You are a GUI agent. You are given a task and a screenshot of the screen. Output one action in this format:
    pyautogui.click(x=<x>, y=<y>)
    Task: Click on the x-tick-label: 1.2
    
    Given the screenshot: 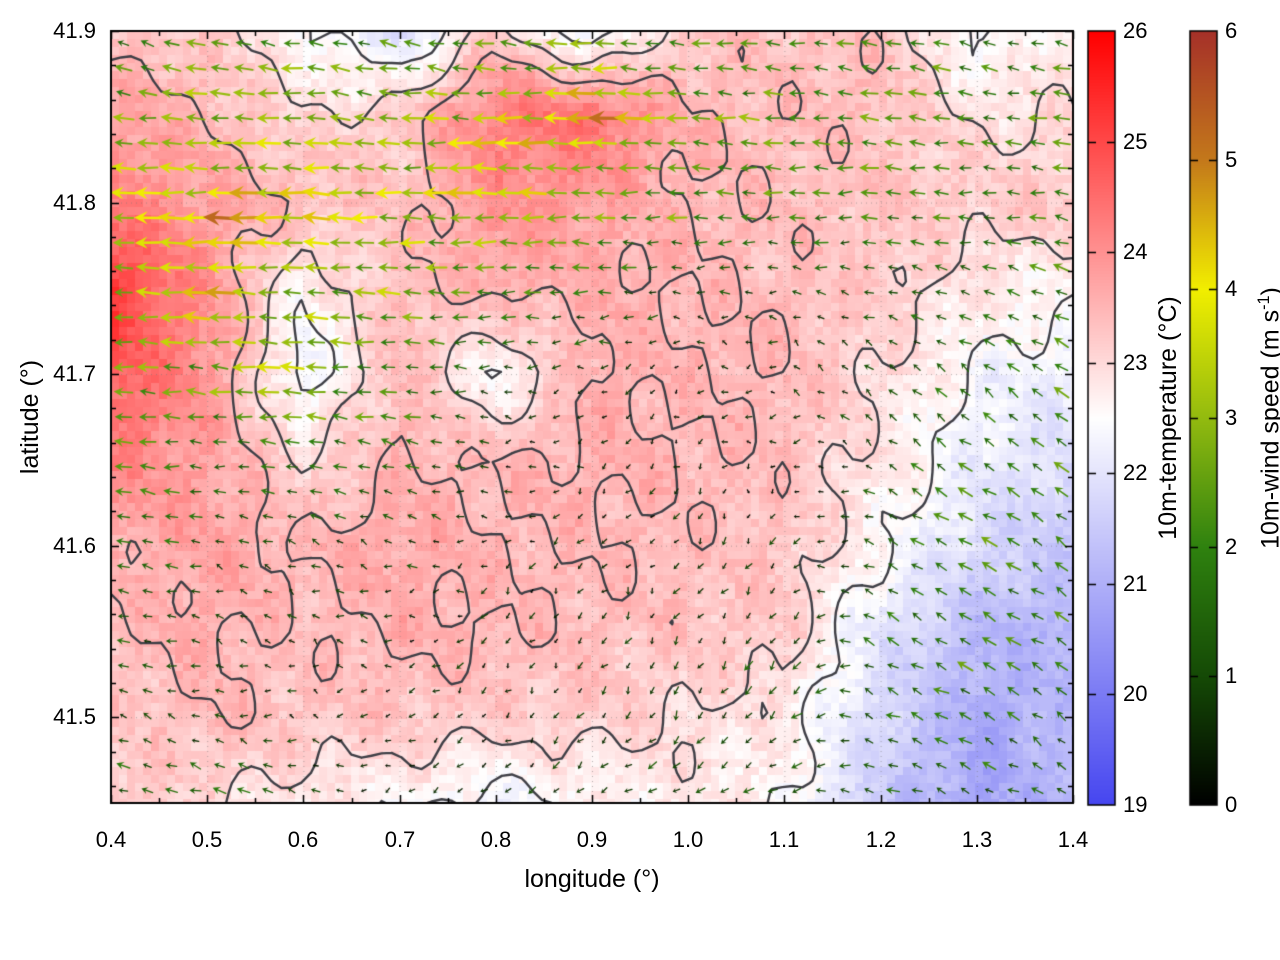 What is the action you would take?
    pyautogui.click(x=881, y=839)
    